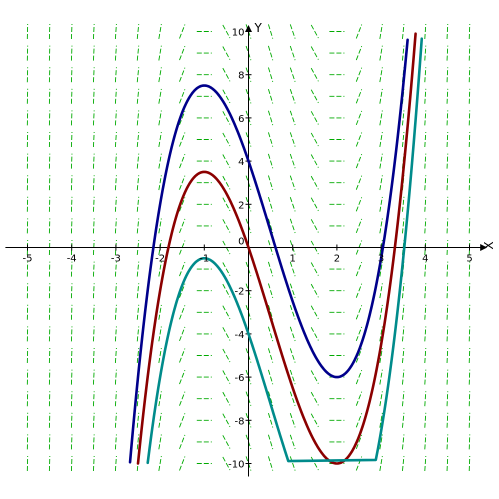 The width and height of the screenshot is (499, 499). I want to click on y-tick-label: 6, so click(241, 119).